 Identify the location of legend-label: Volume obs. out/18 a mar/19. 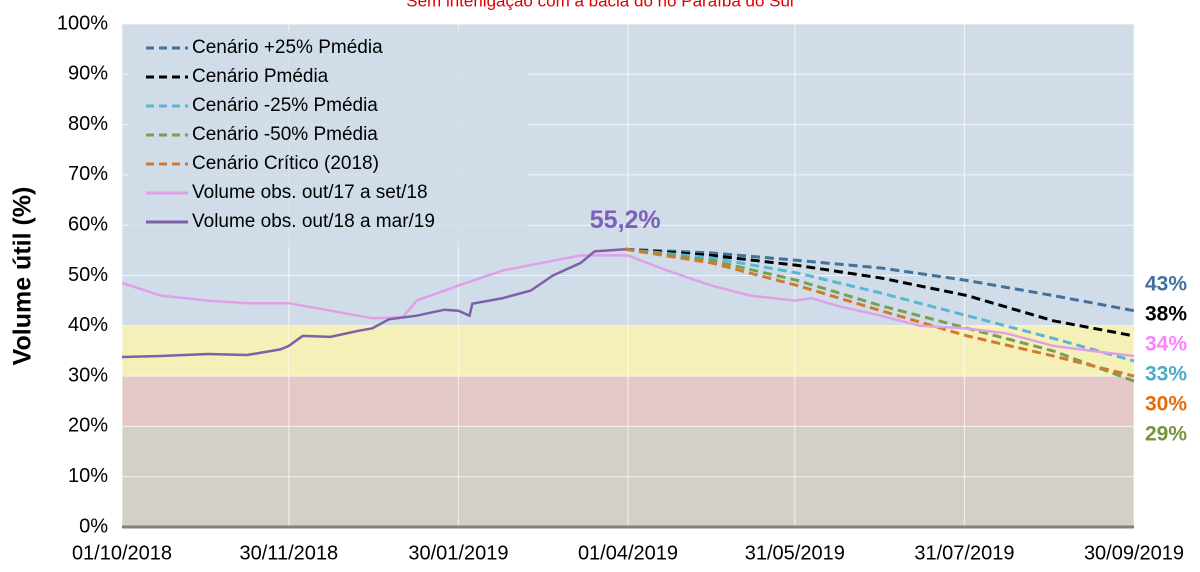
(313, 221).